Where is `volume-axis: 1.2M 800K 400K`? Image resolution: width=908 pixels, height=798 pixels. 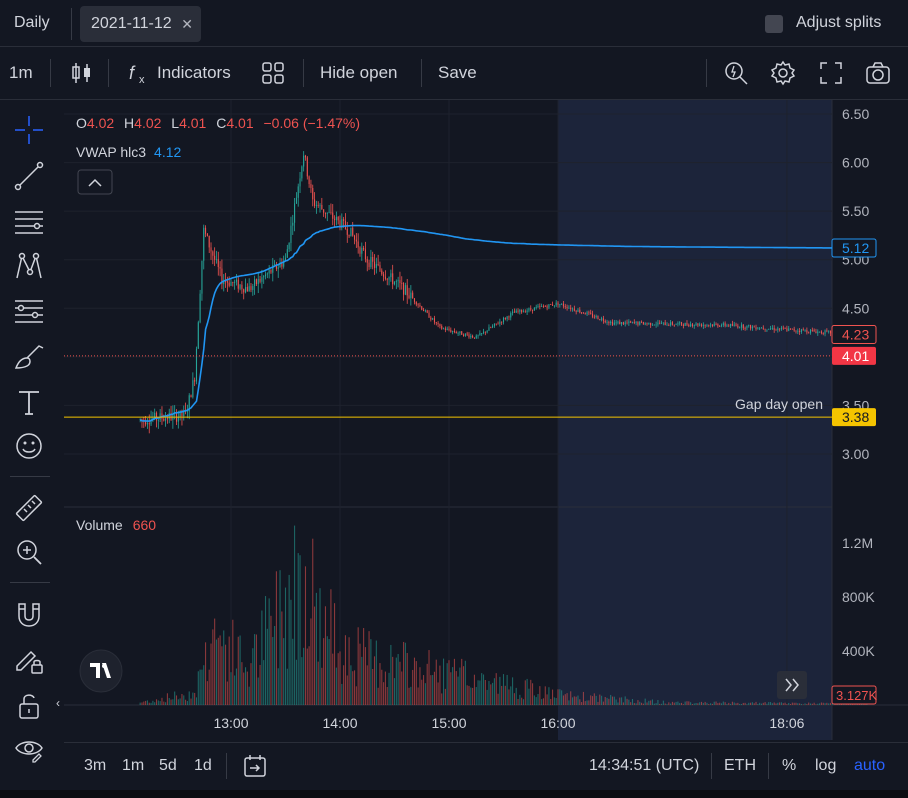
volume-axis: 1.2M 800K 400K is located at coordinates (858, 597).